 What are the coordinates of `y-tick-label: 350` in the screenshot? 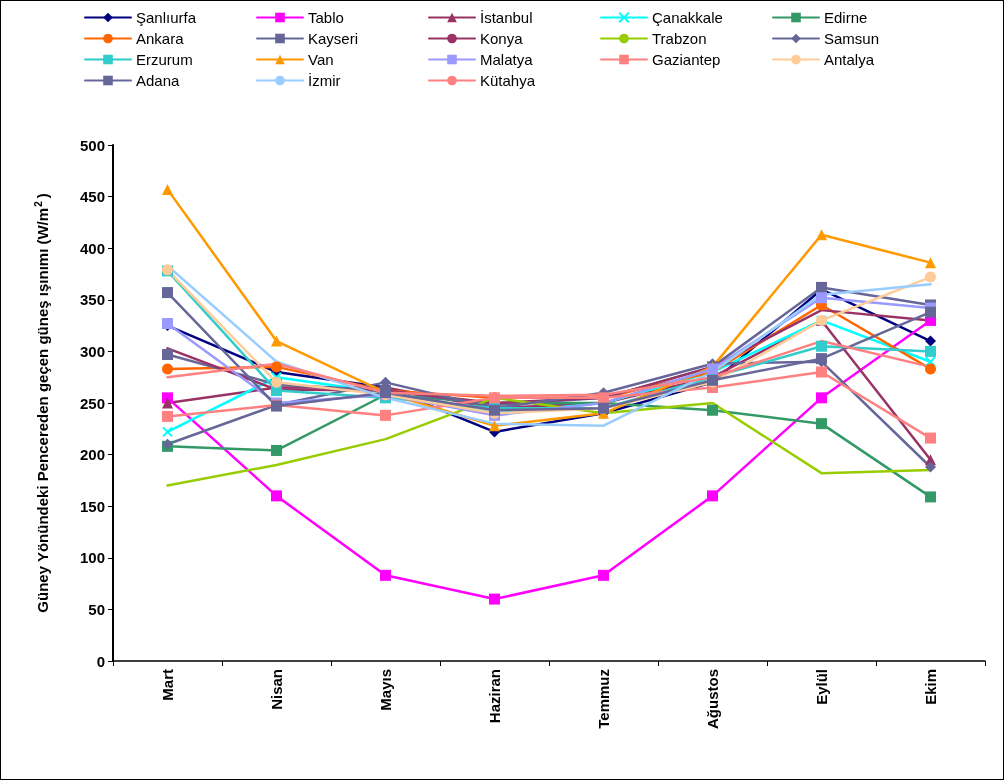 It's located at (92, 300).